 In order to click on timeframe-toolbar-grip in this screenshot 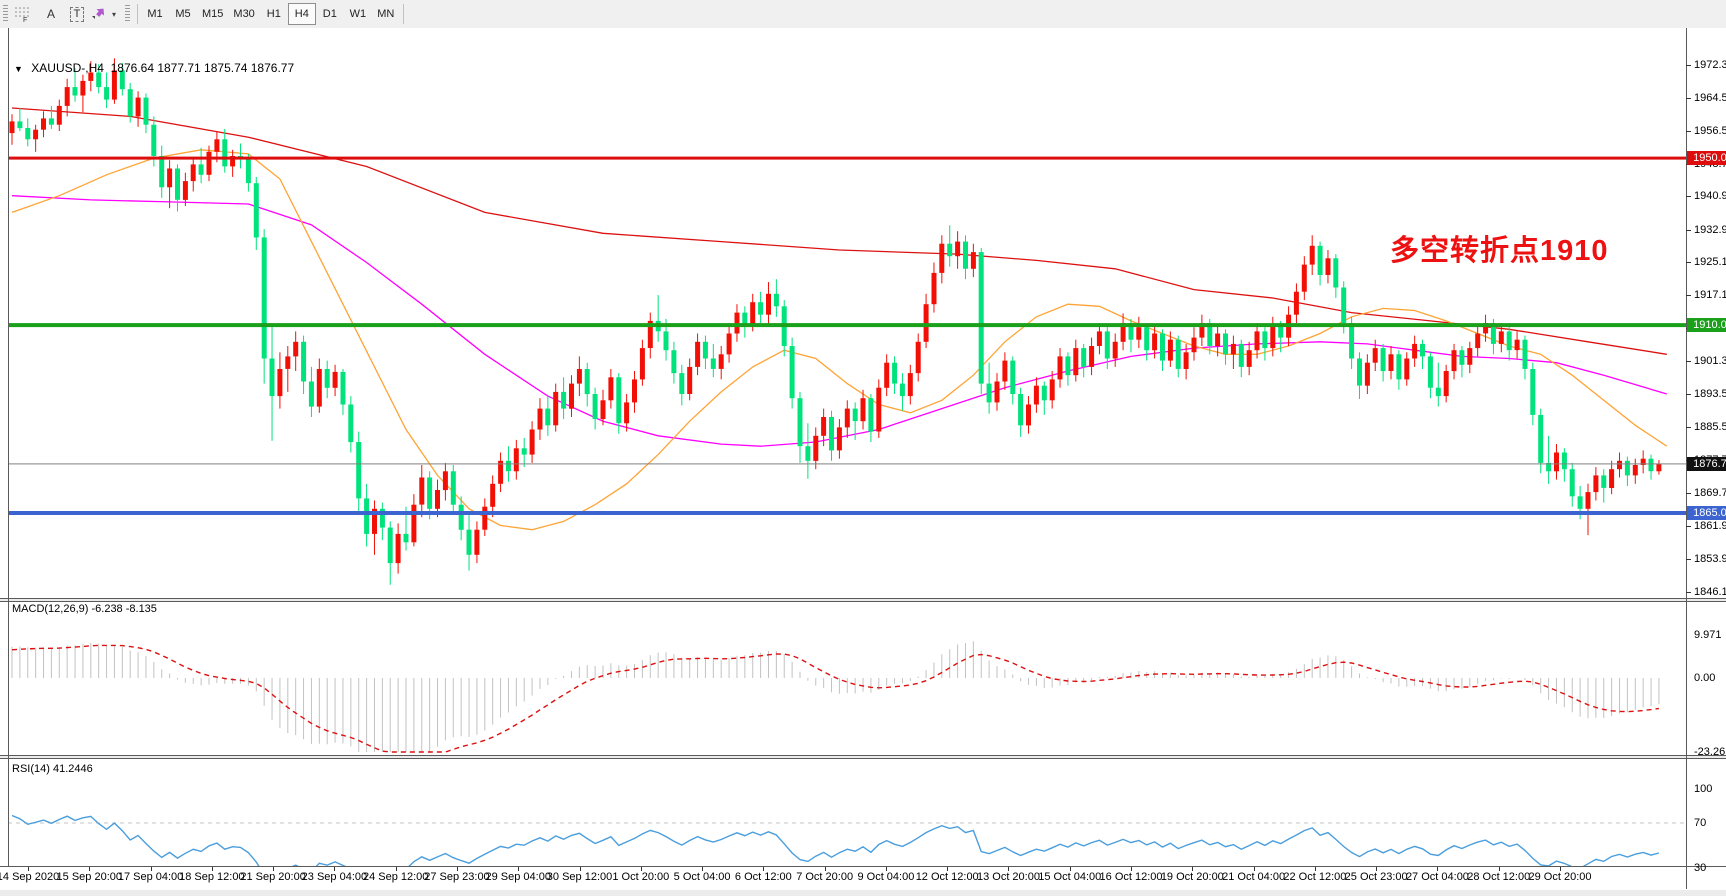, I will do `click(127, 14)`.